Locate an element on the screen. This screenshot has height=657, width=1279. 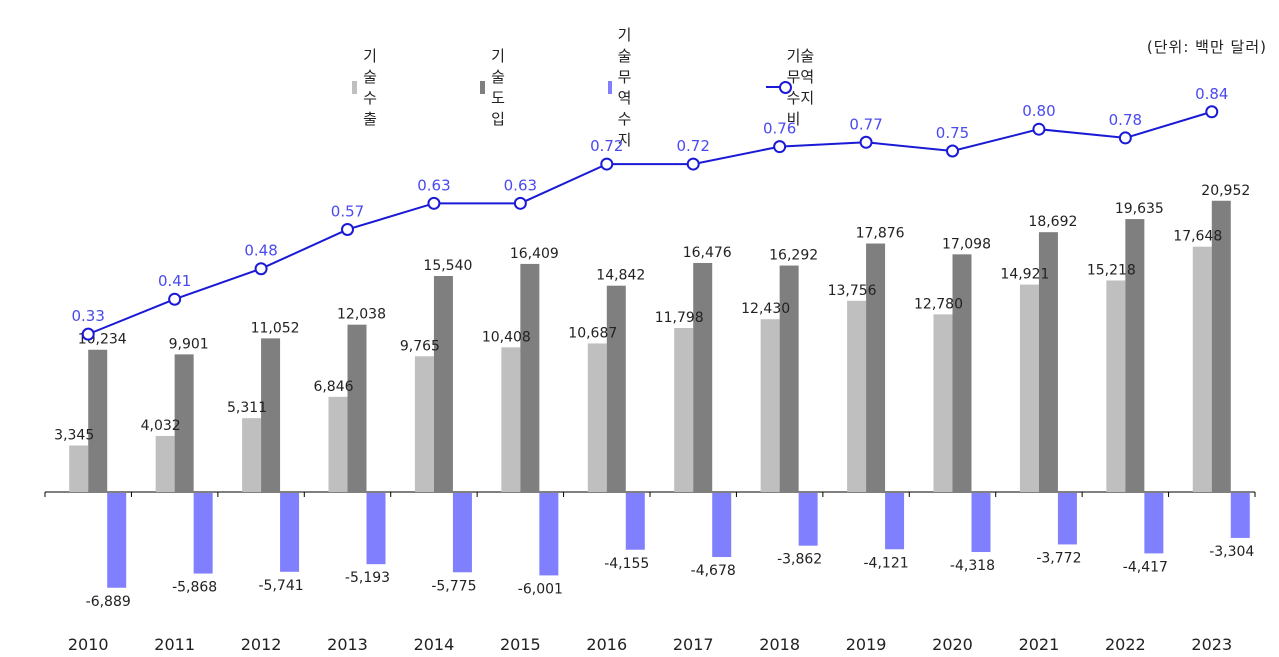
data-label-balance: -3,772 is located at coordinates (1058, 558).